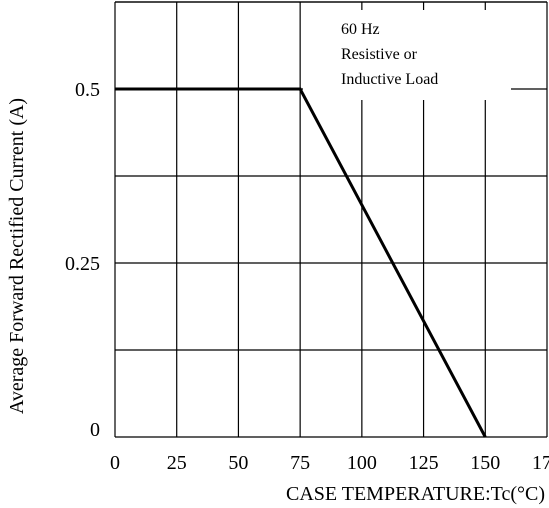 Image resolution: width=549 pixels, height=508 pixels. Describe the element at coordinates (424, 463) in the screenshot. I see `x-tick-label: 125` at that location.